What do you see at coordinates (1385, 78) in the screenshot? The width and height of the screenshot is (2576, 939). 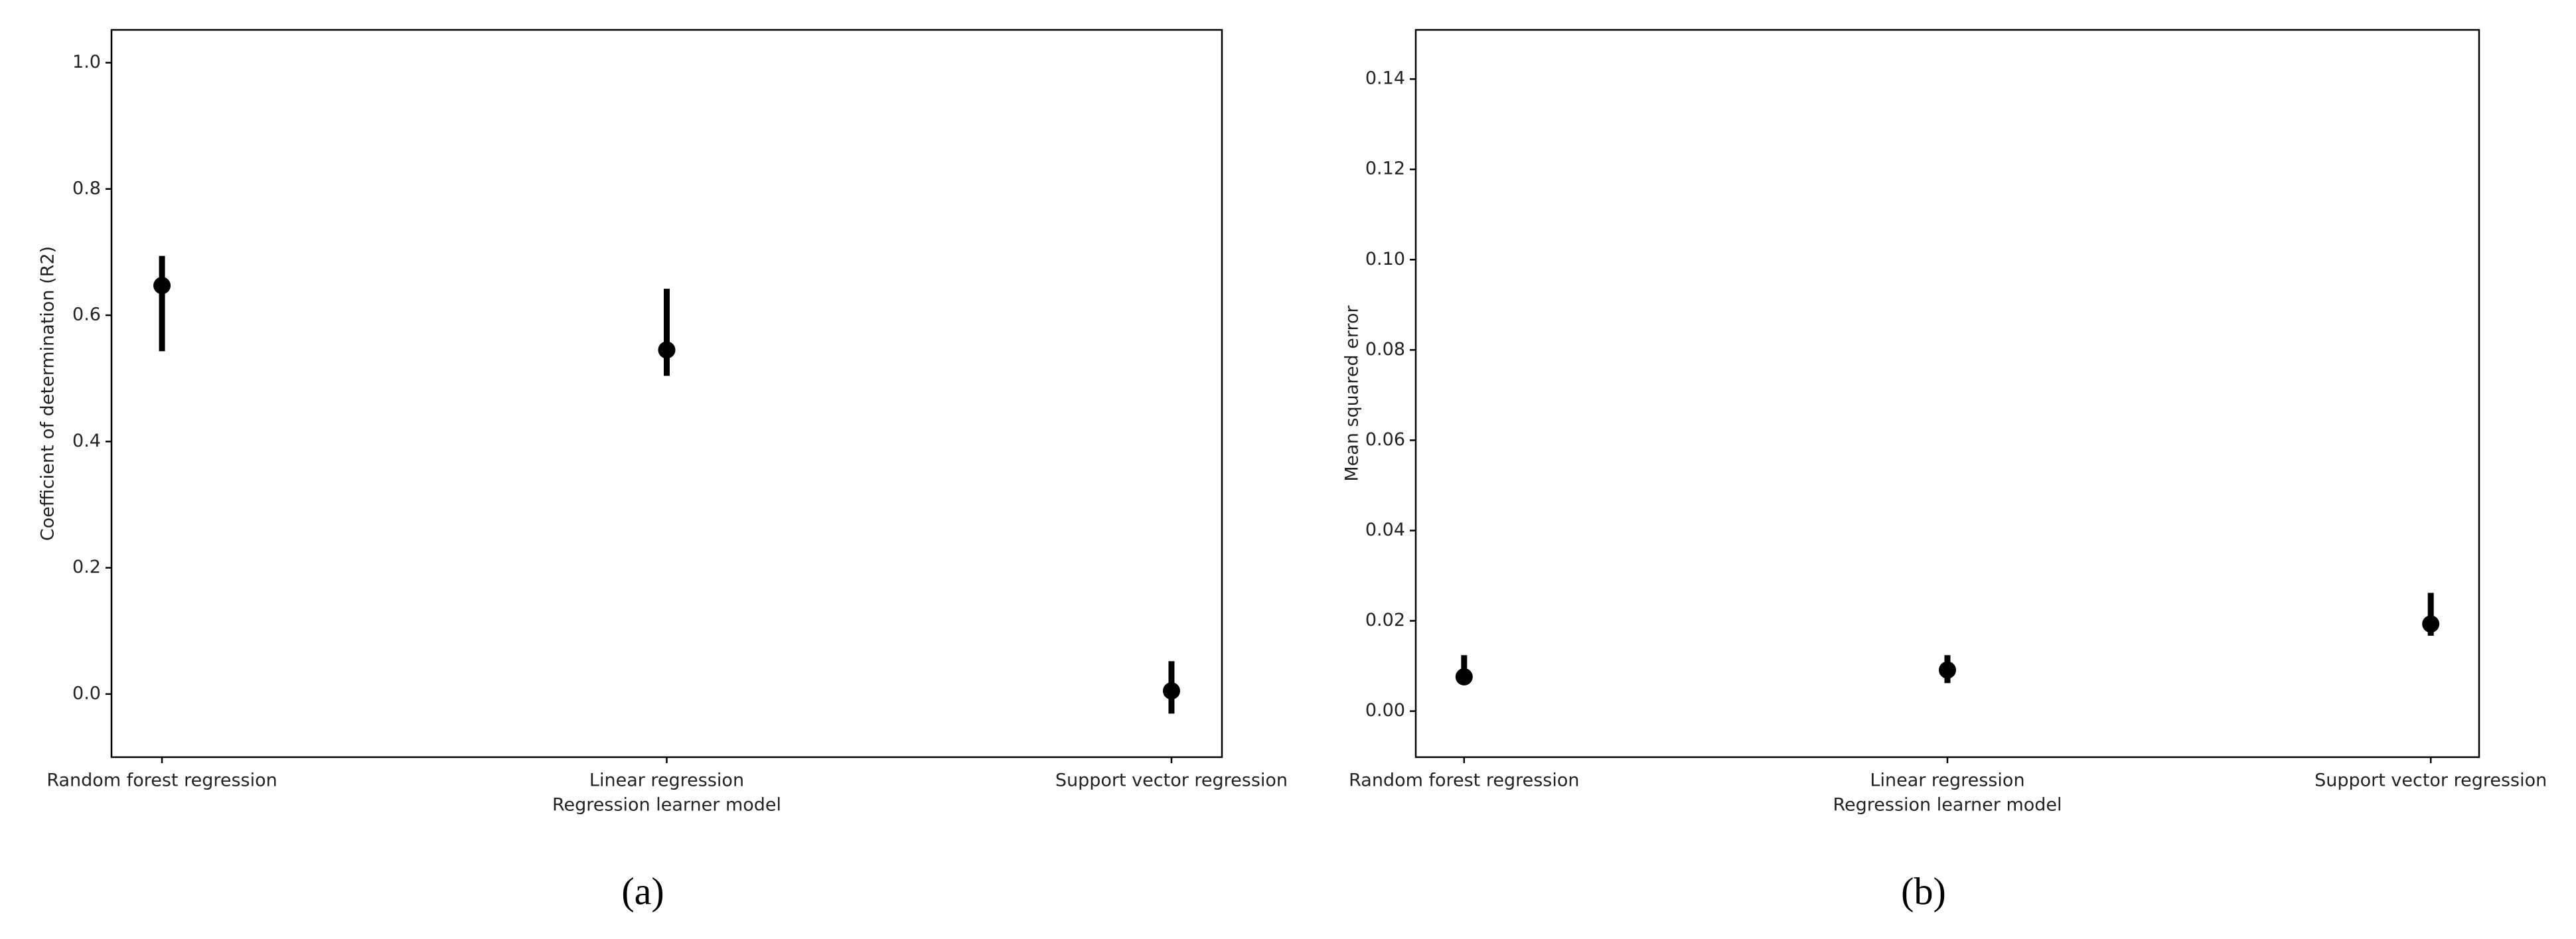 I see `y-tick-label: 0.14` at bounding box center [1385, 78].